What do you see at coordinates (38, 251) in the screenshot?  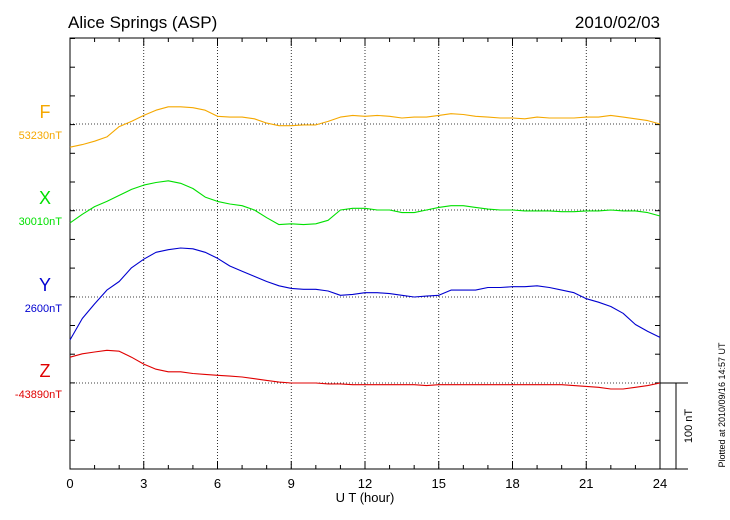 I see `series-labels: F 53230nT X 30010nT Y 2600nT Z -43890nT` at bounding box center [38, 251].